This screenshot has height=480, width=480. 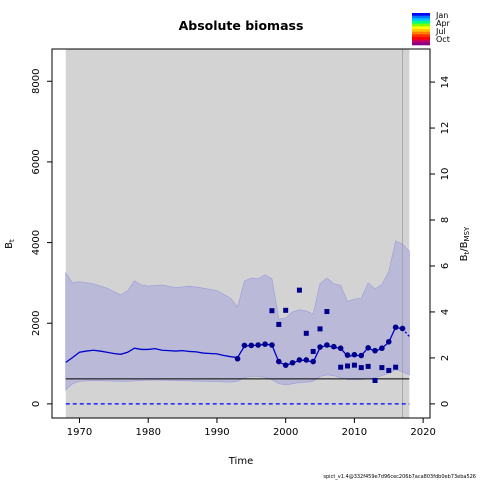 I want to click on x-axis-label: Time, so click(x=240, y=461).